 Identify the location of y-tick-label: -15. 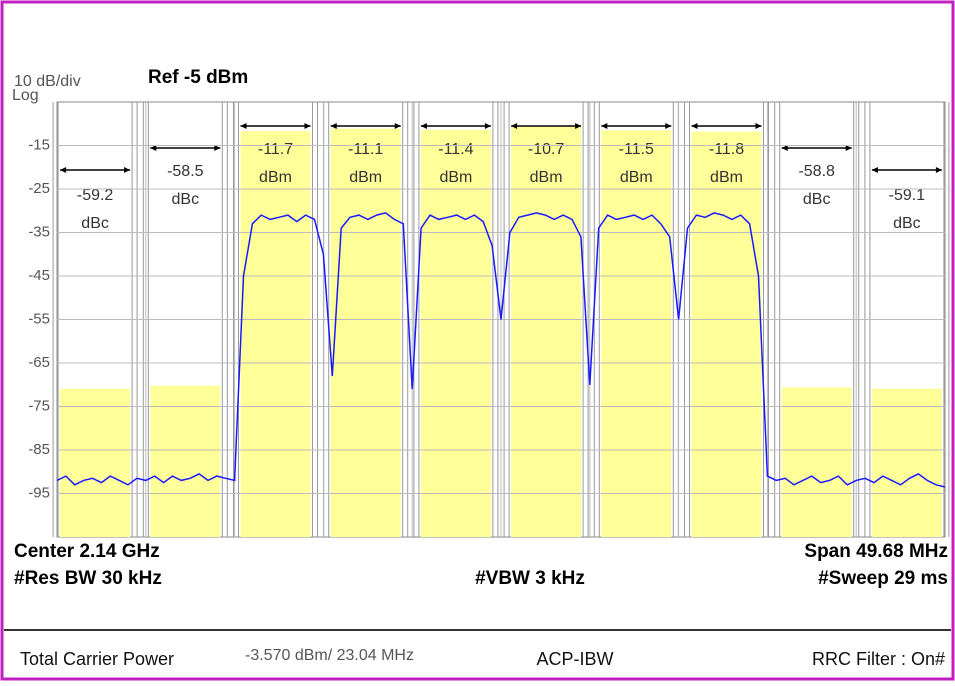
(39, 144).